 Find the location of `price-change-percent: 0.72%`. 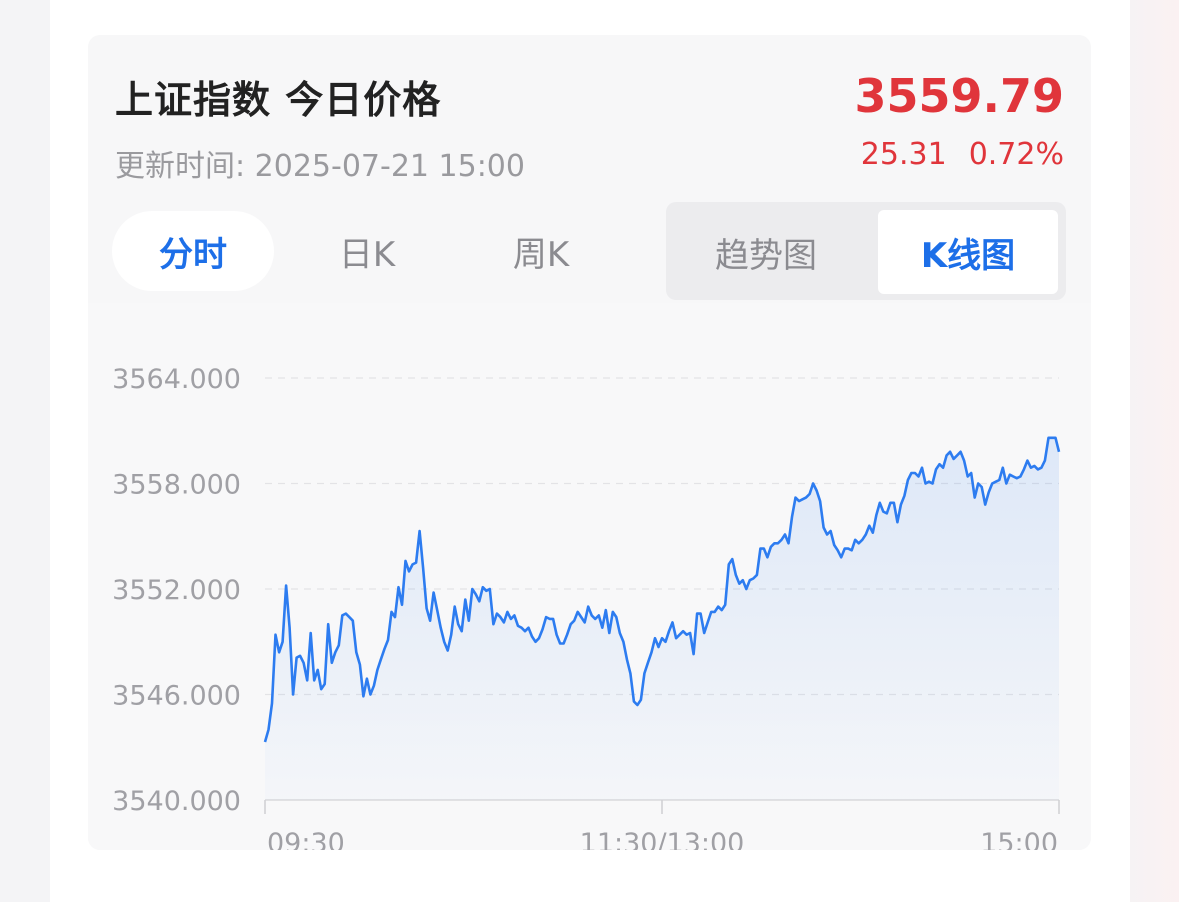

price-change-percent: 0.72% is located at coordinates (1016, 154).